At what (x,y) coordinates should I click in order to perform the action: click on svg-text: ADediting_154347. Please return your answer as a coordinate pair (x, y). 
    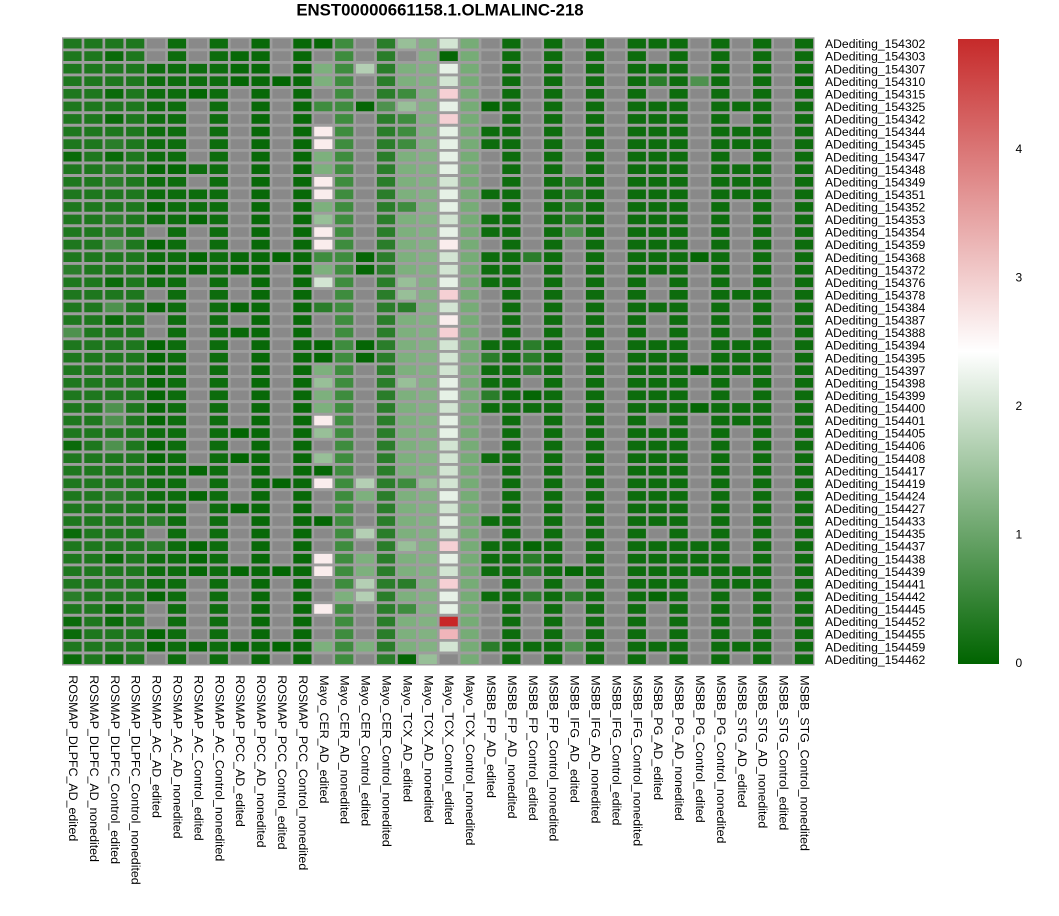
    Looking at the image, I should click on (875, 157).